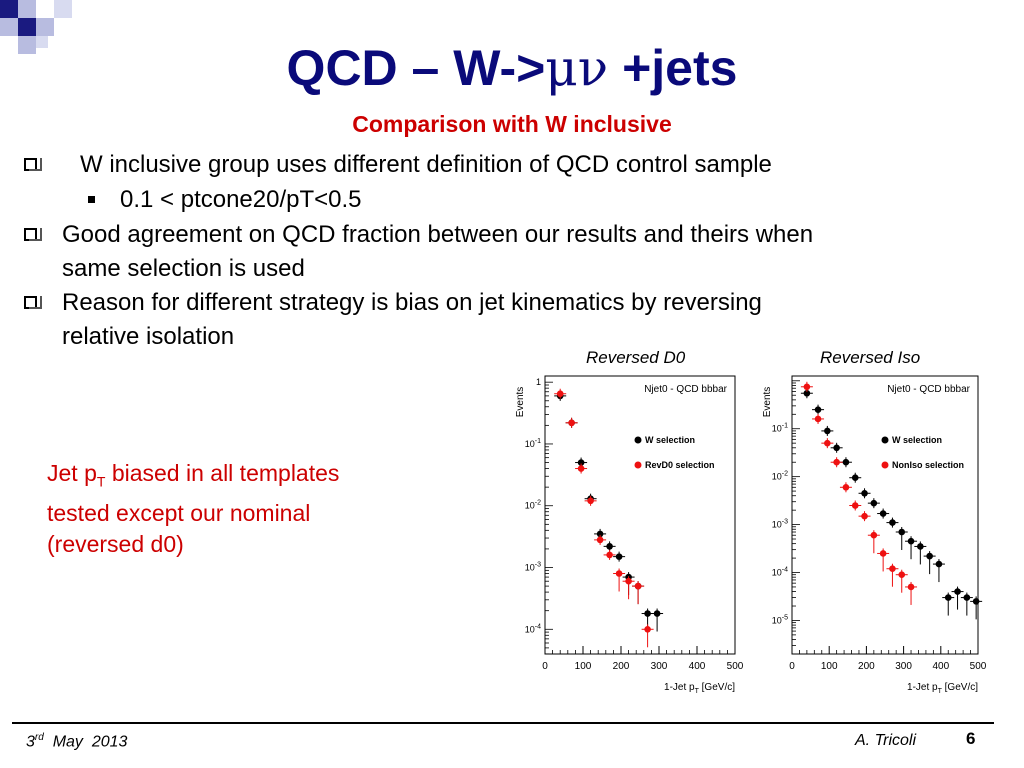 This screenshot has height=768, width=1024. Describe the element at coordinates (697, 666) in the screenshot. I see `x-tick-label: 400` at that location.